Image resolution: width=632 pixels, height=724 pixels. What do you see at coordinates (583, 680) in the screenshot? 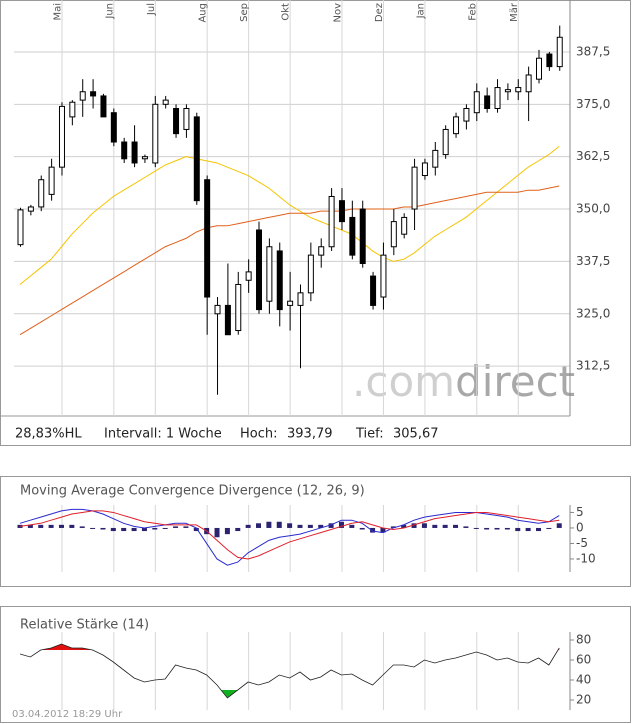
I see `y-tick-label: 40` at bounding box center [583, 680].